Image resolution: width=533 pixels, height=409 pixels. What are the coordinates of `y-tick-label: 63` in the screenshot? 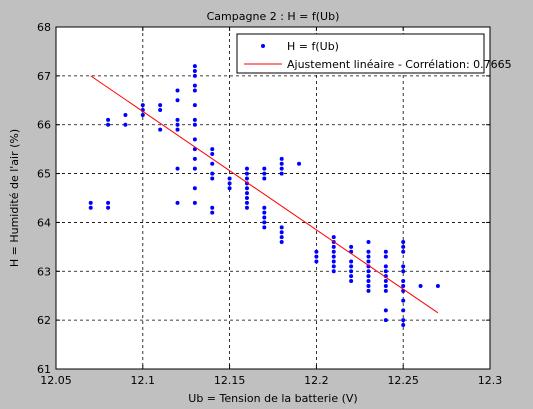 It's located at (44, 271).